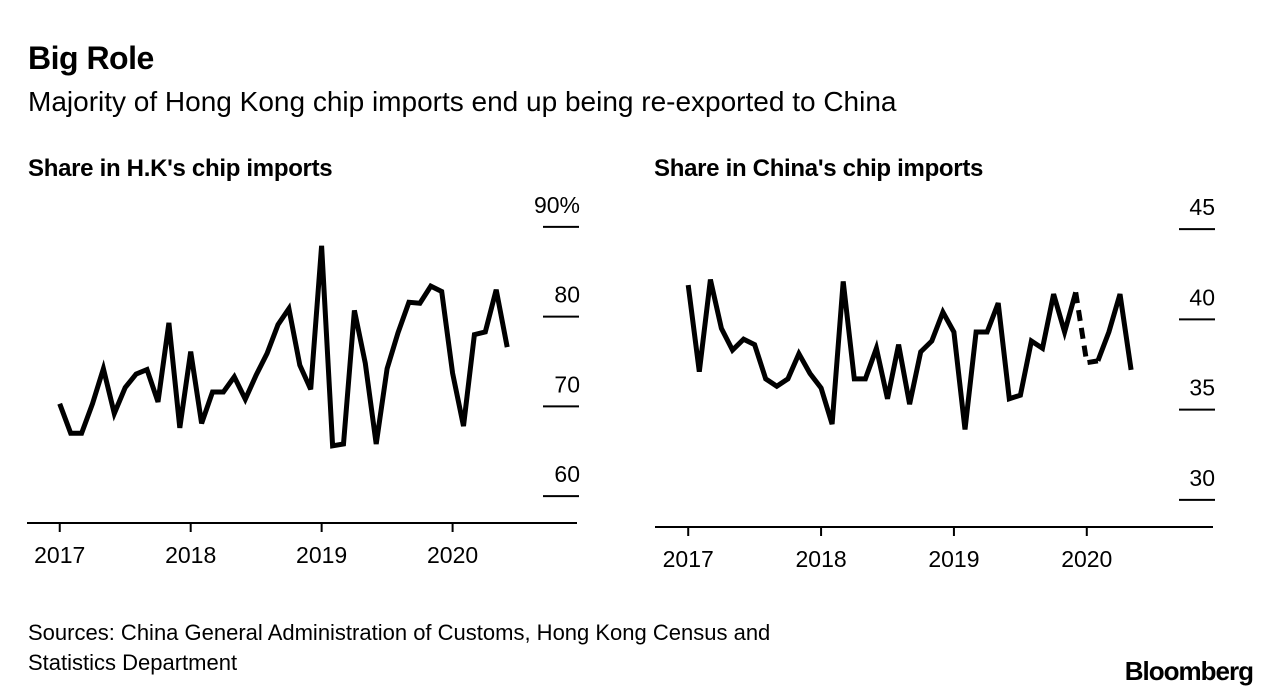 The width and height of the screenshot is (1281, 698). Describe the element at coordinates (819, 168) in the screenshot. I see `right-panel-title: Share in China's chip imports` at that location.